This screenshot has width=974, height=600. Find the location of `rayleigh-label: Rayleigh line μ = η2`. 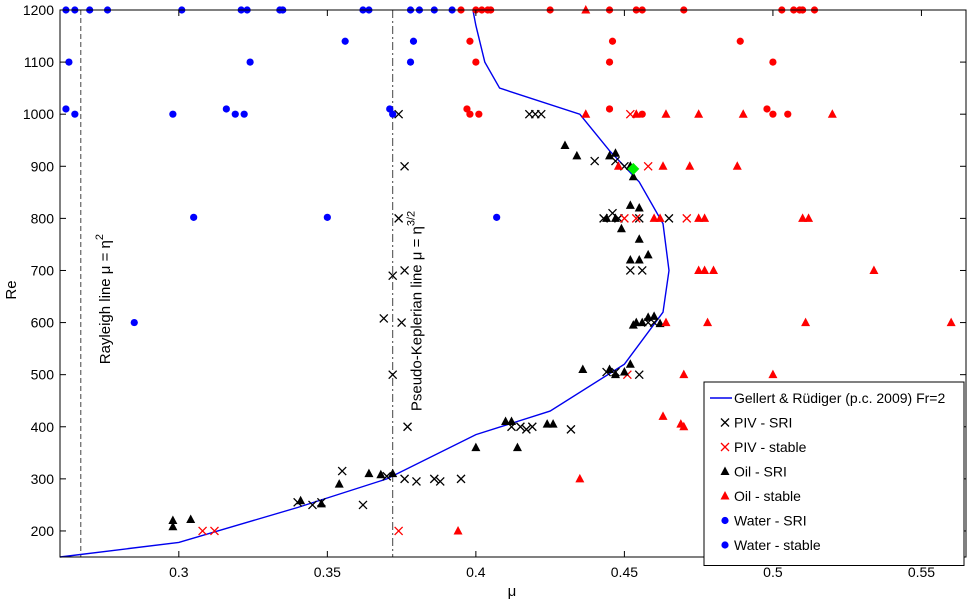

rayleigh-label: Rayleigh line μ = η2 is located at coordinates (104, 299).